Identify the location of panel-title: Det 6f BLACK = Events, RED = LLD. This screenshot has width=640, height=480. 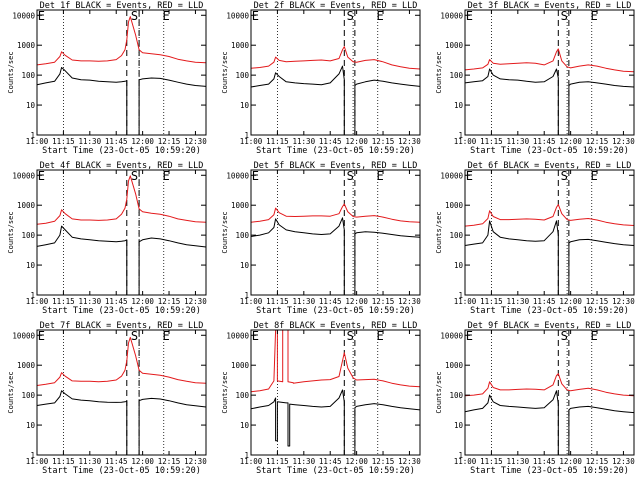
(550, 166).